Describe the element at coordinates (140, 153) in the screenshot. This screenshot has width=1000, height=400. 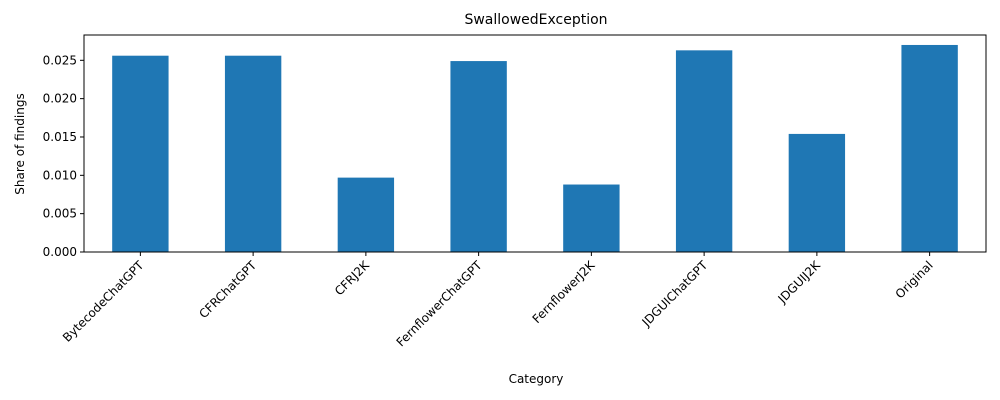
I see `bar-BytecodeChatGPT` at that location.